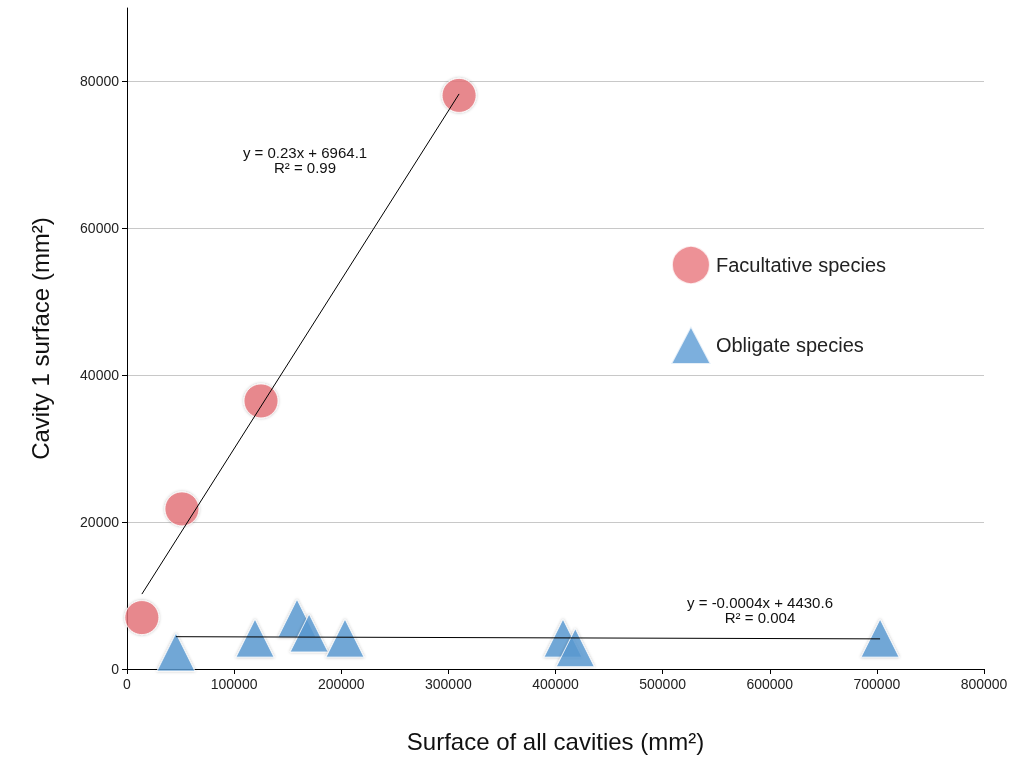 The image size is (1021, 761). I want to click on x-tick-label: 300000, so click(448, 684).